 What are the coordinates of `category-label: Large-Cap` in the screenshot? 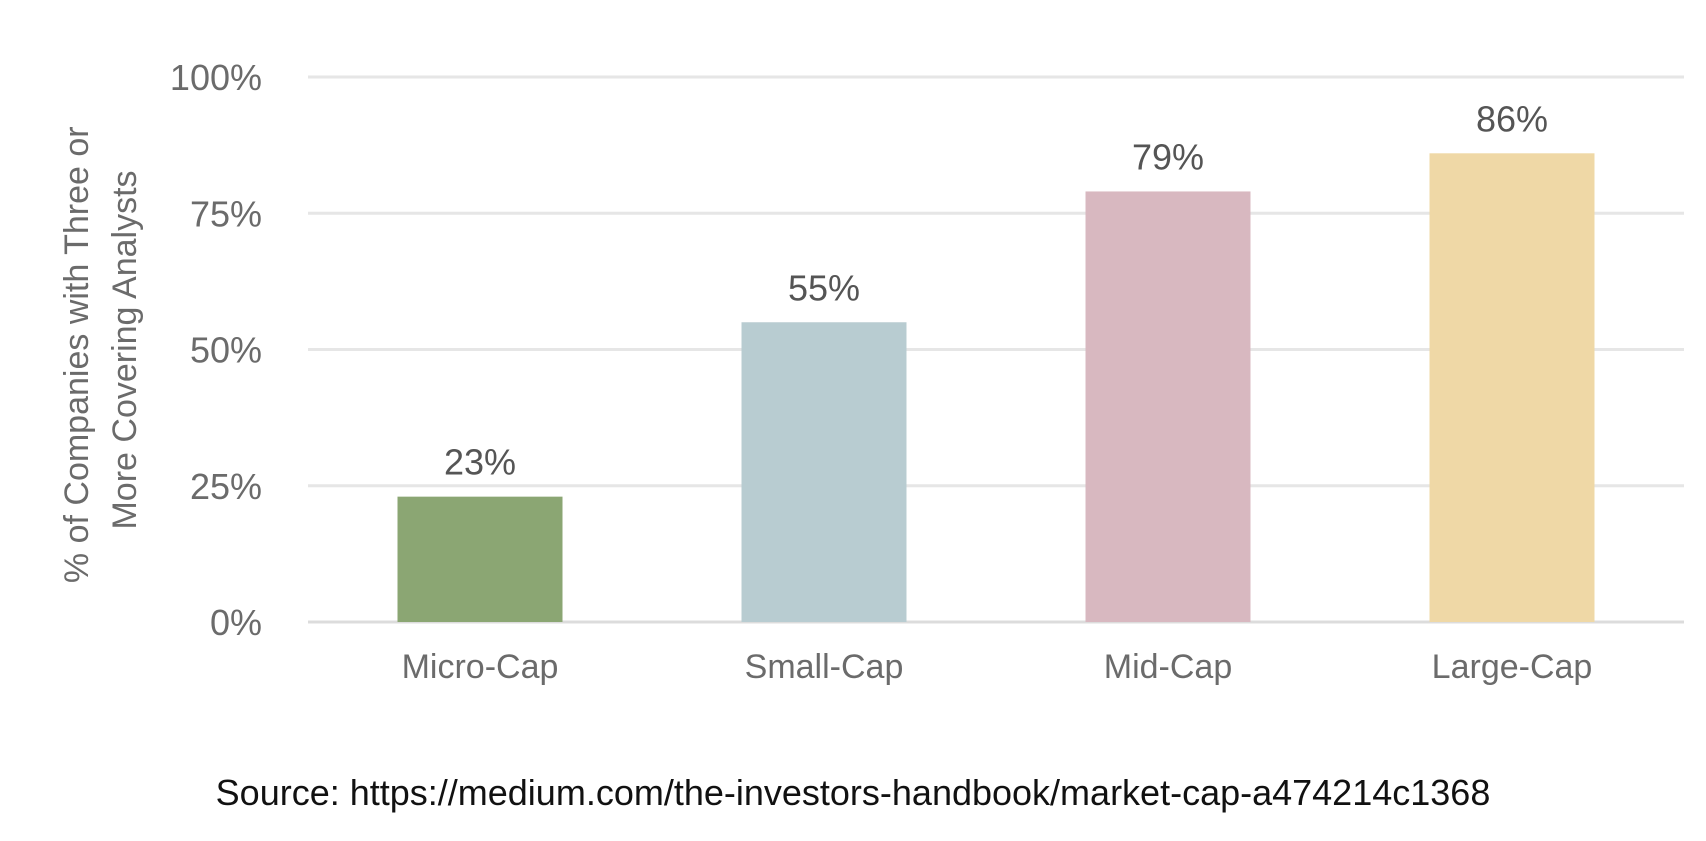 It's located at (1512, 667).